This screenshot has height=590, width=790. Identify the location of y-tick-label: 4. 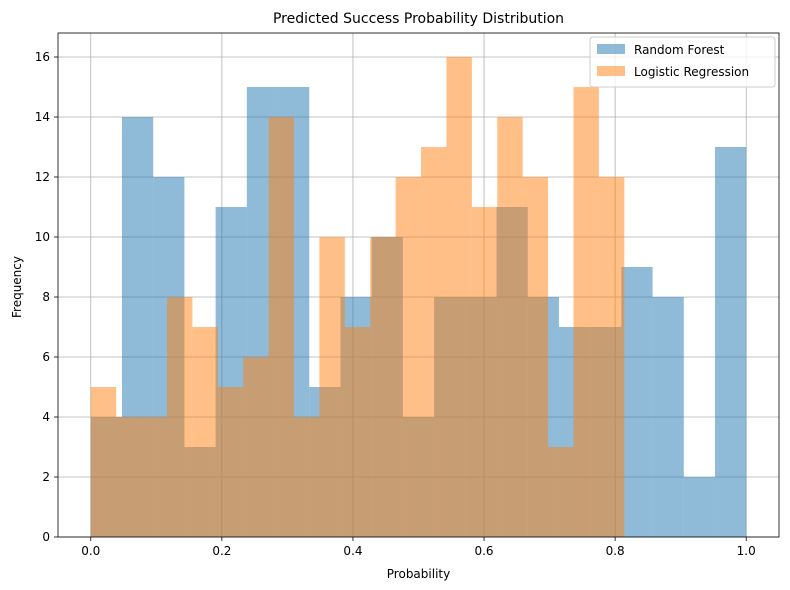
(46, 417).